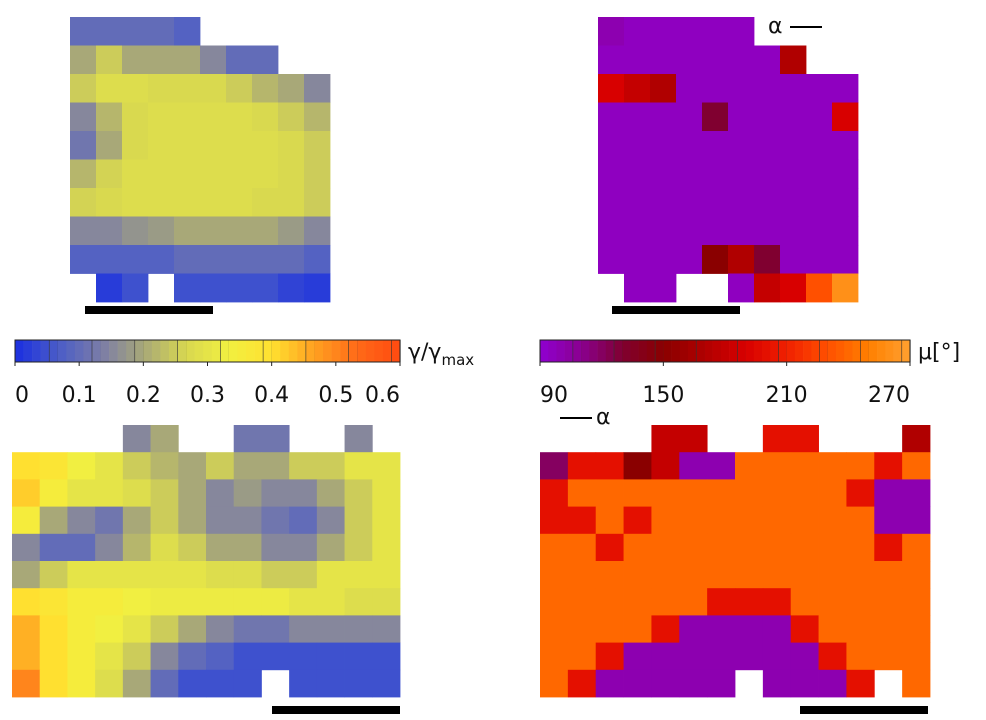  Describe the element at coordinates (335, 395) in the screenshot. I see `colorbar-tick-label: 0.5` at that location.